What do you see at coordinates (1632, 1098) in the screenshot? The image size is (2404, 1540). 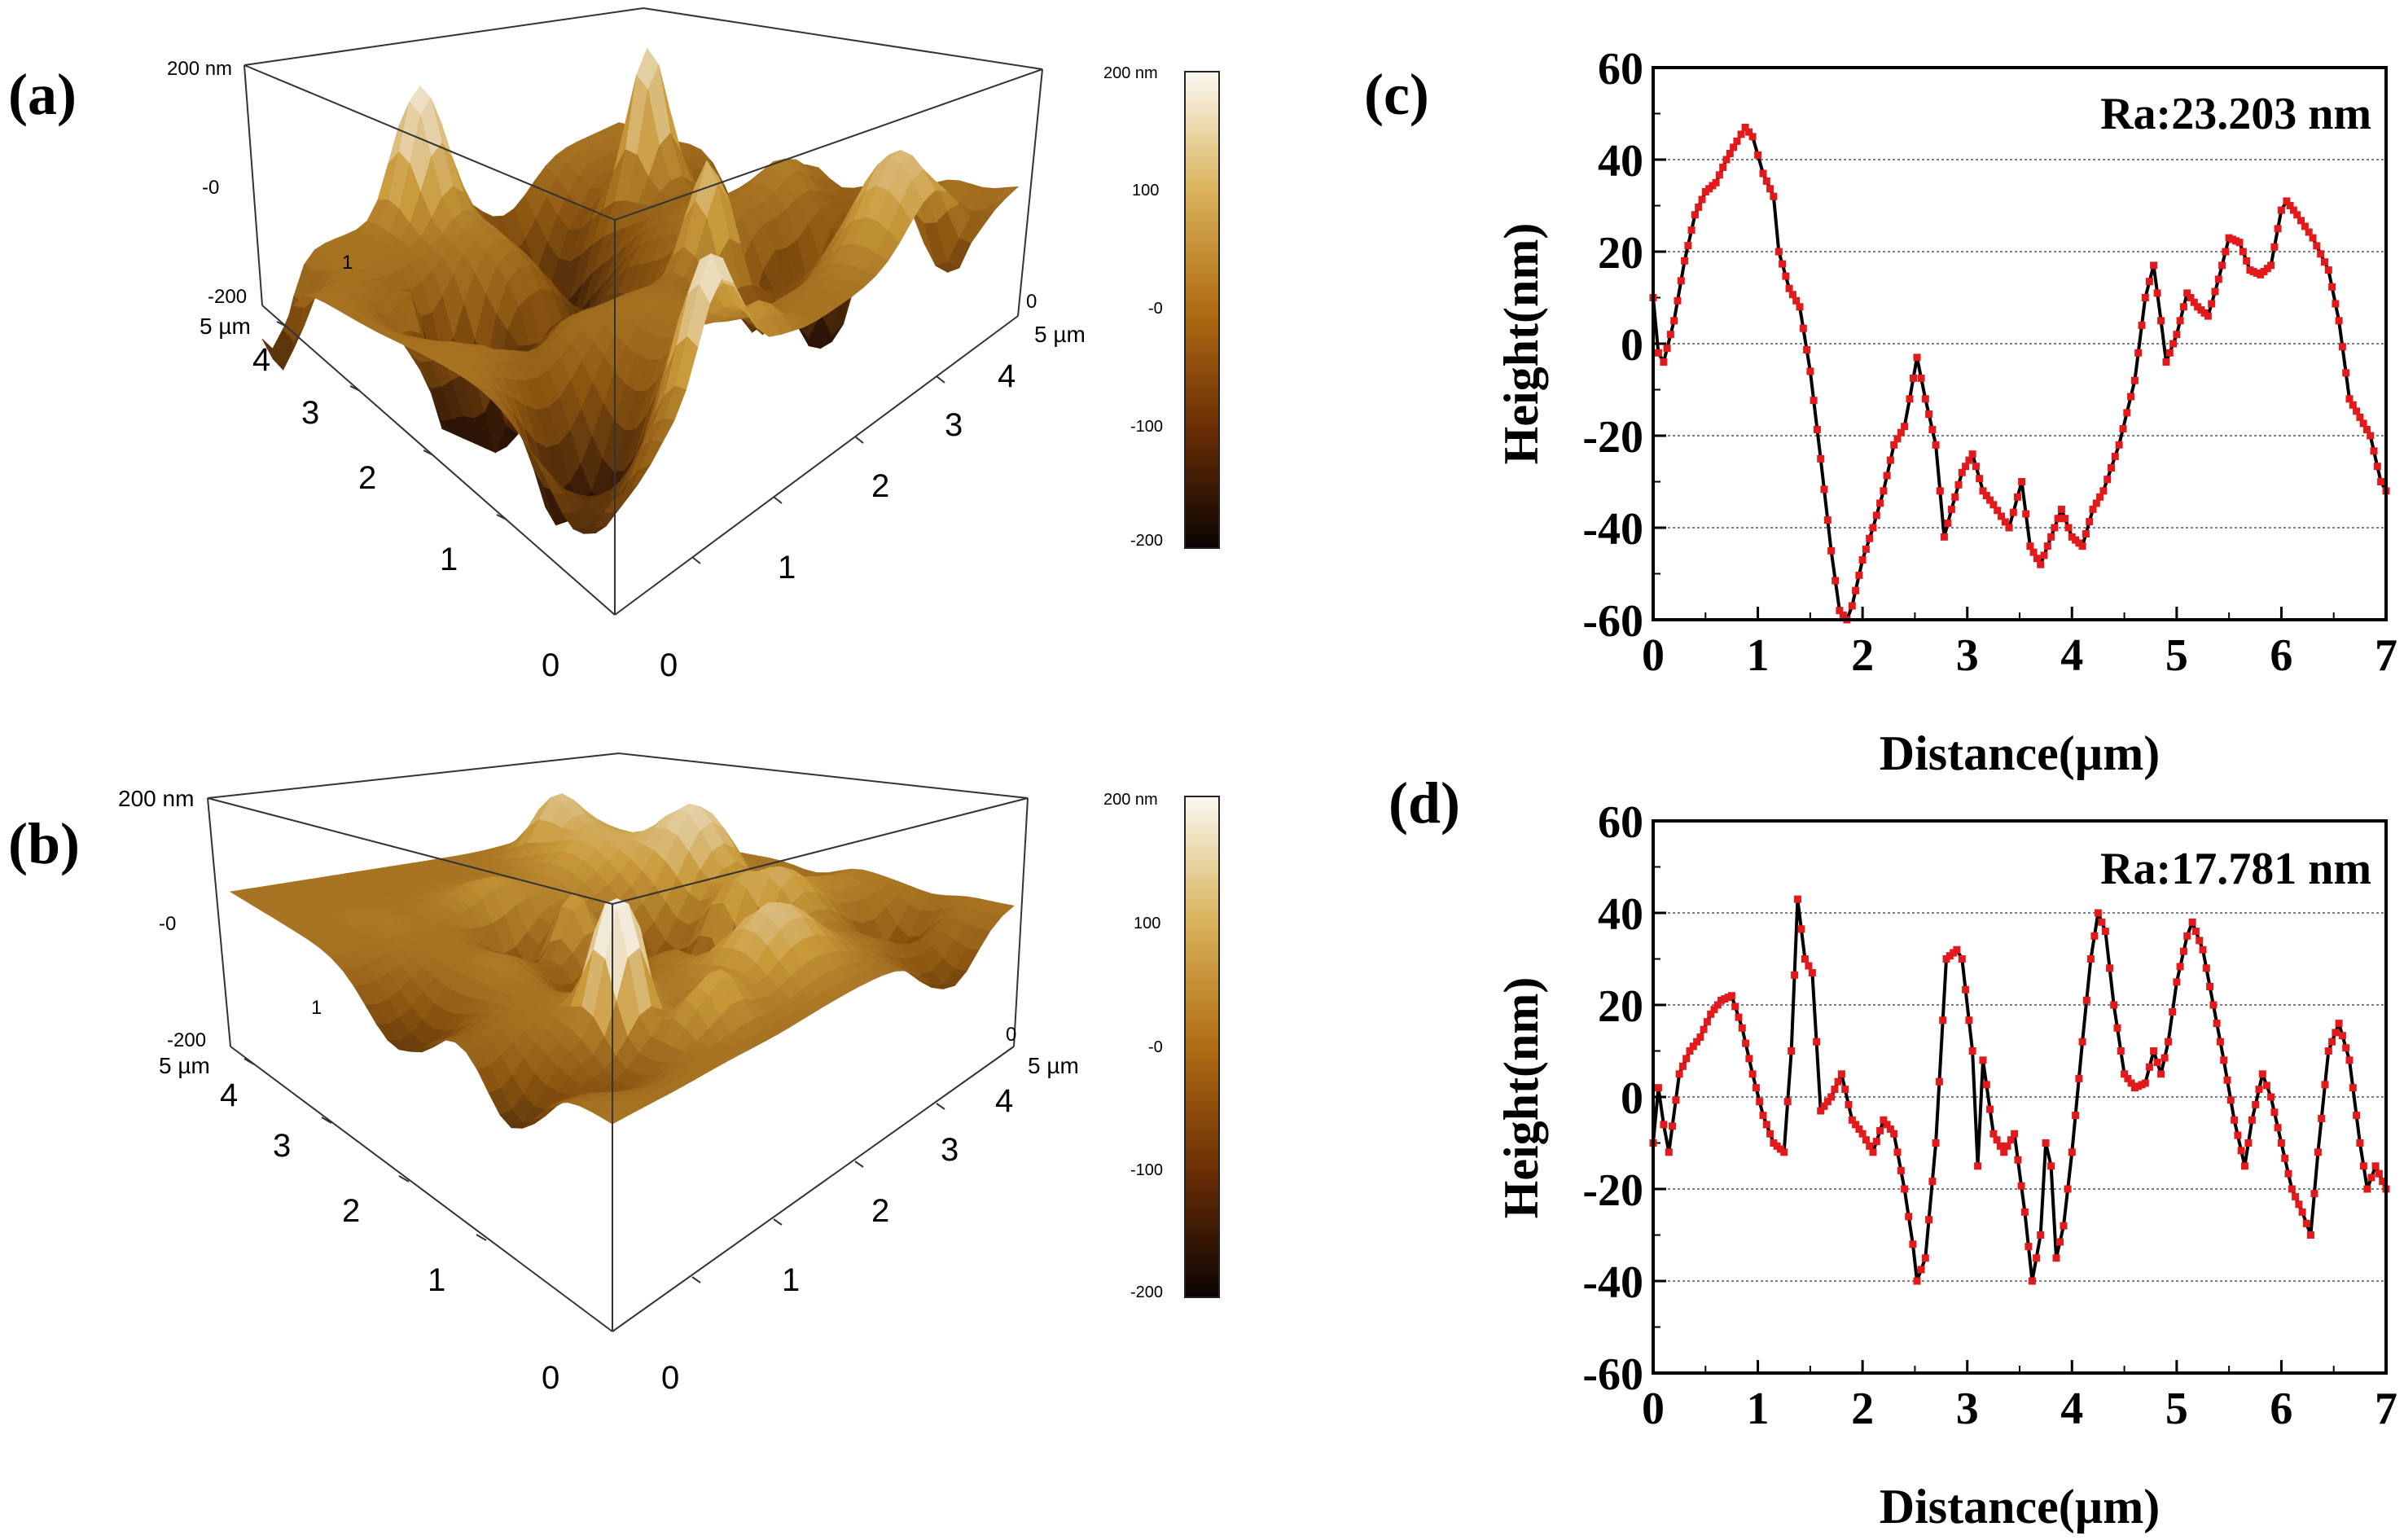 I see `chart-d-ytick-label: 0` at bounding box center [1632, 1098].